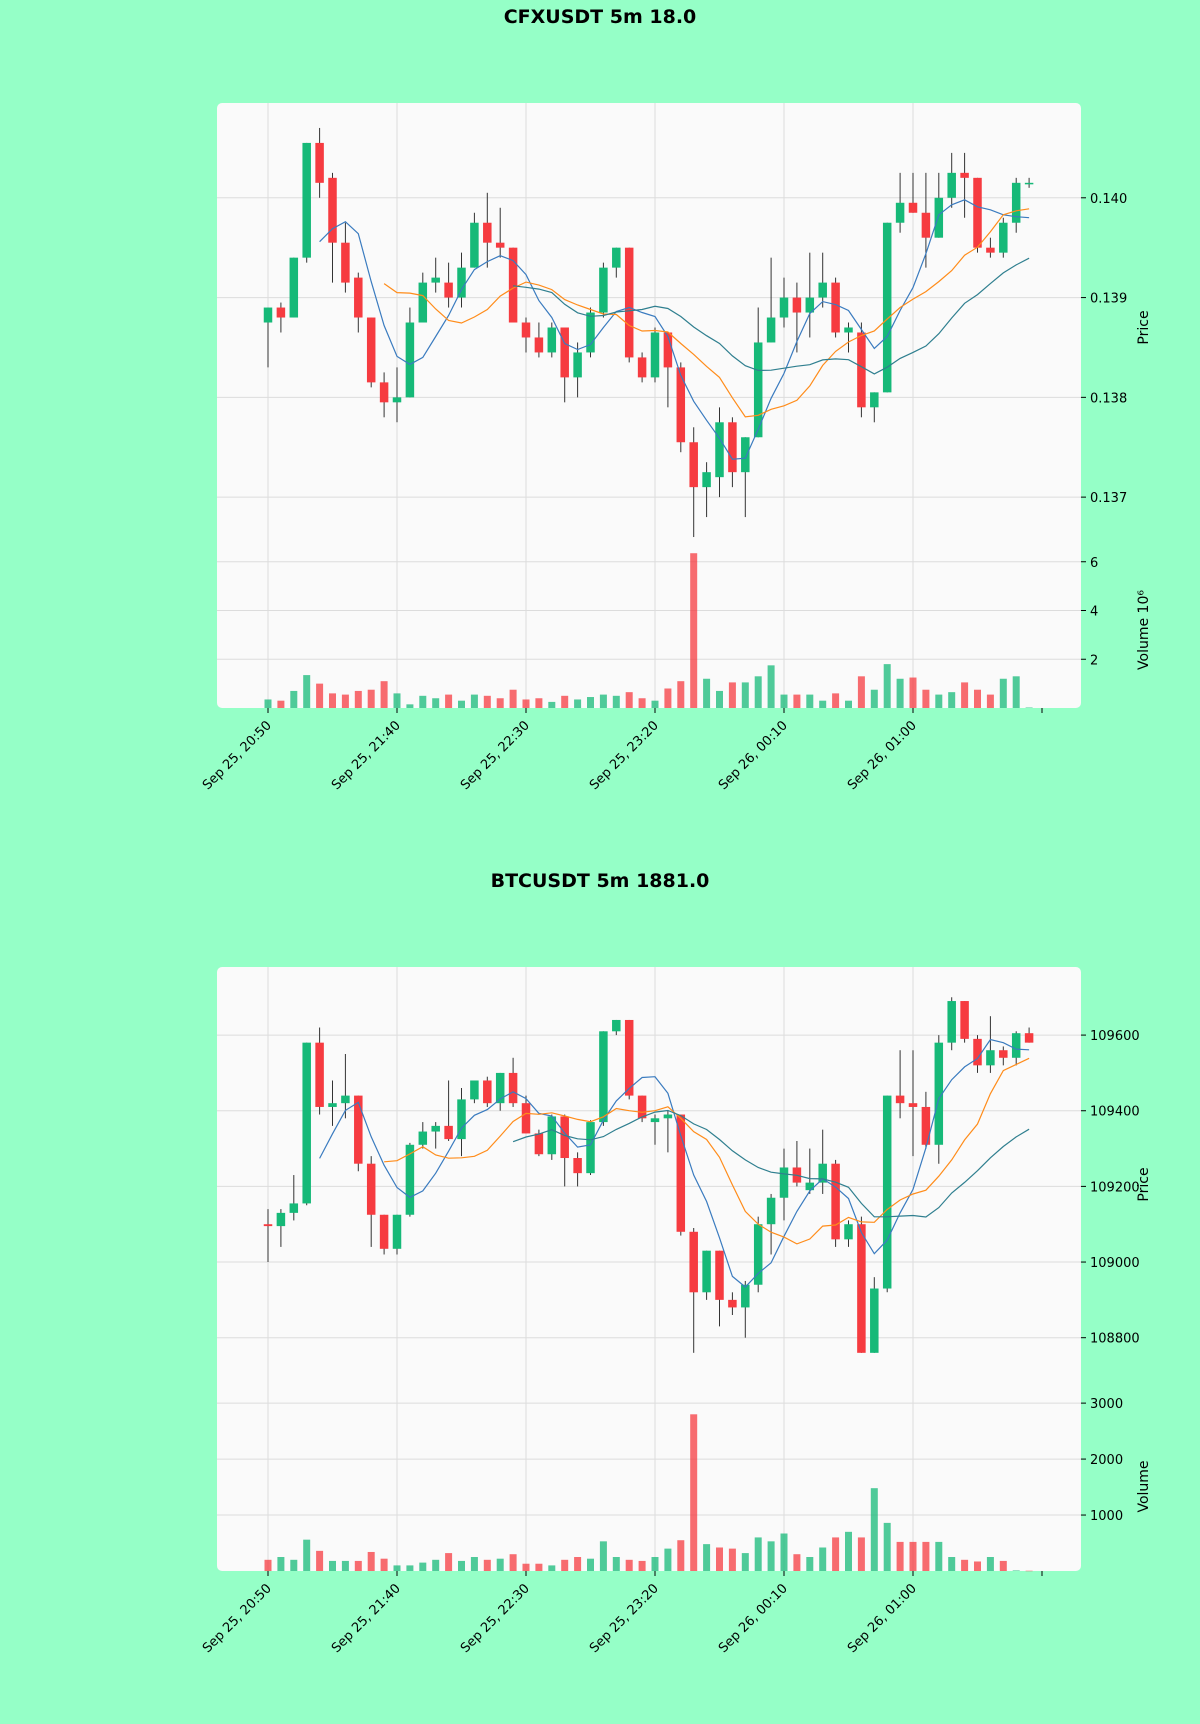 The height and width of the screenshot is (1724, 1200). Describe the element at coordinates (237, 755) in the screenshot. I see `x-tick-label: Sep 25, 20:50` at that location.